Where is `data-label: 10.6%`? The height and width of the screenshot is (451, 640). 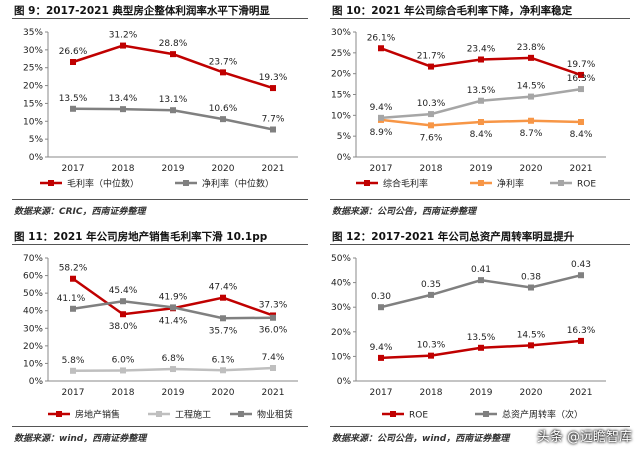 data-label: 10.6% is located at coordinates (223, 109).